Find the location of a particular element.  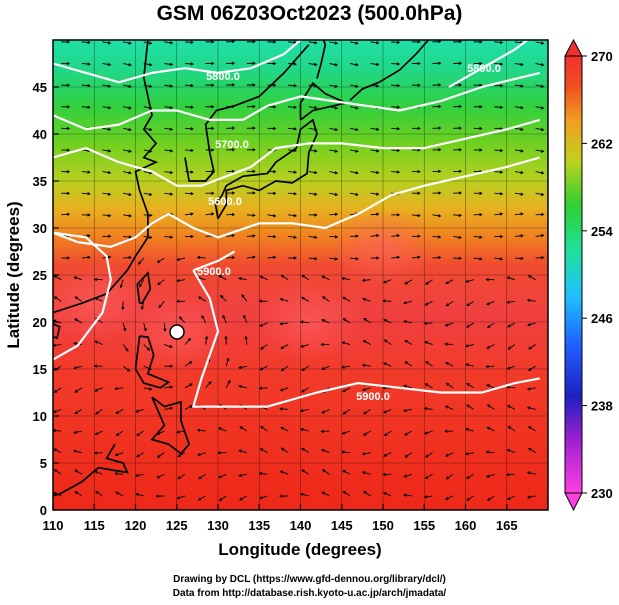

x-tick-label: 145 is located at coordinates (342, 525).